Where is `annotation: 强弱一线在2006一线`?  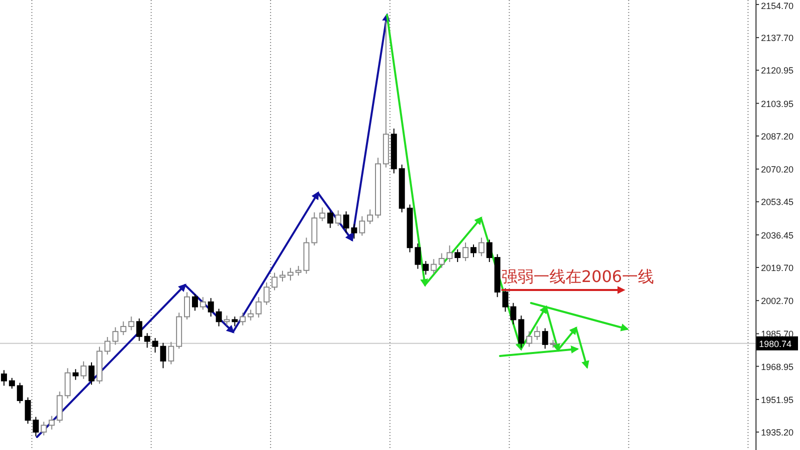
annotation: 强弱一线在2006一线 is located at coordinates (577, 276).